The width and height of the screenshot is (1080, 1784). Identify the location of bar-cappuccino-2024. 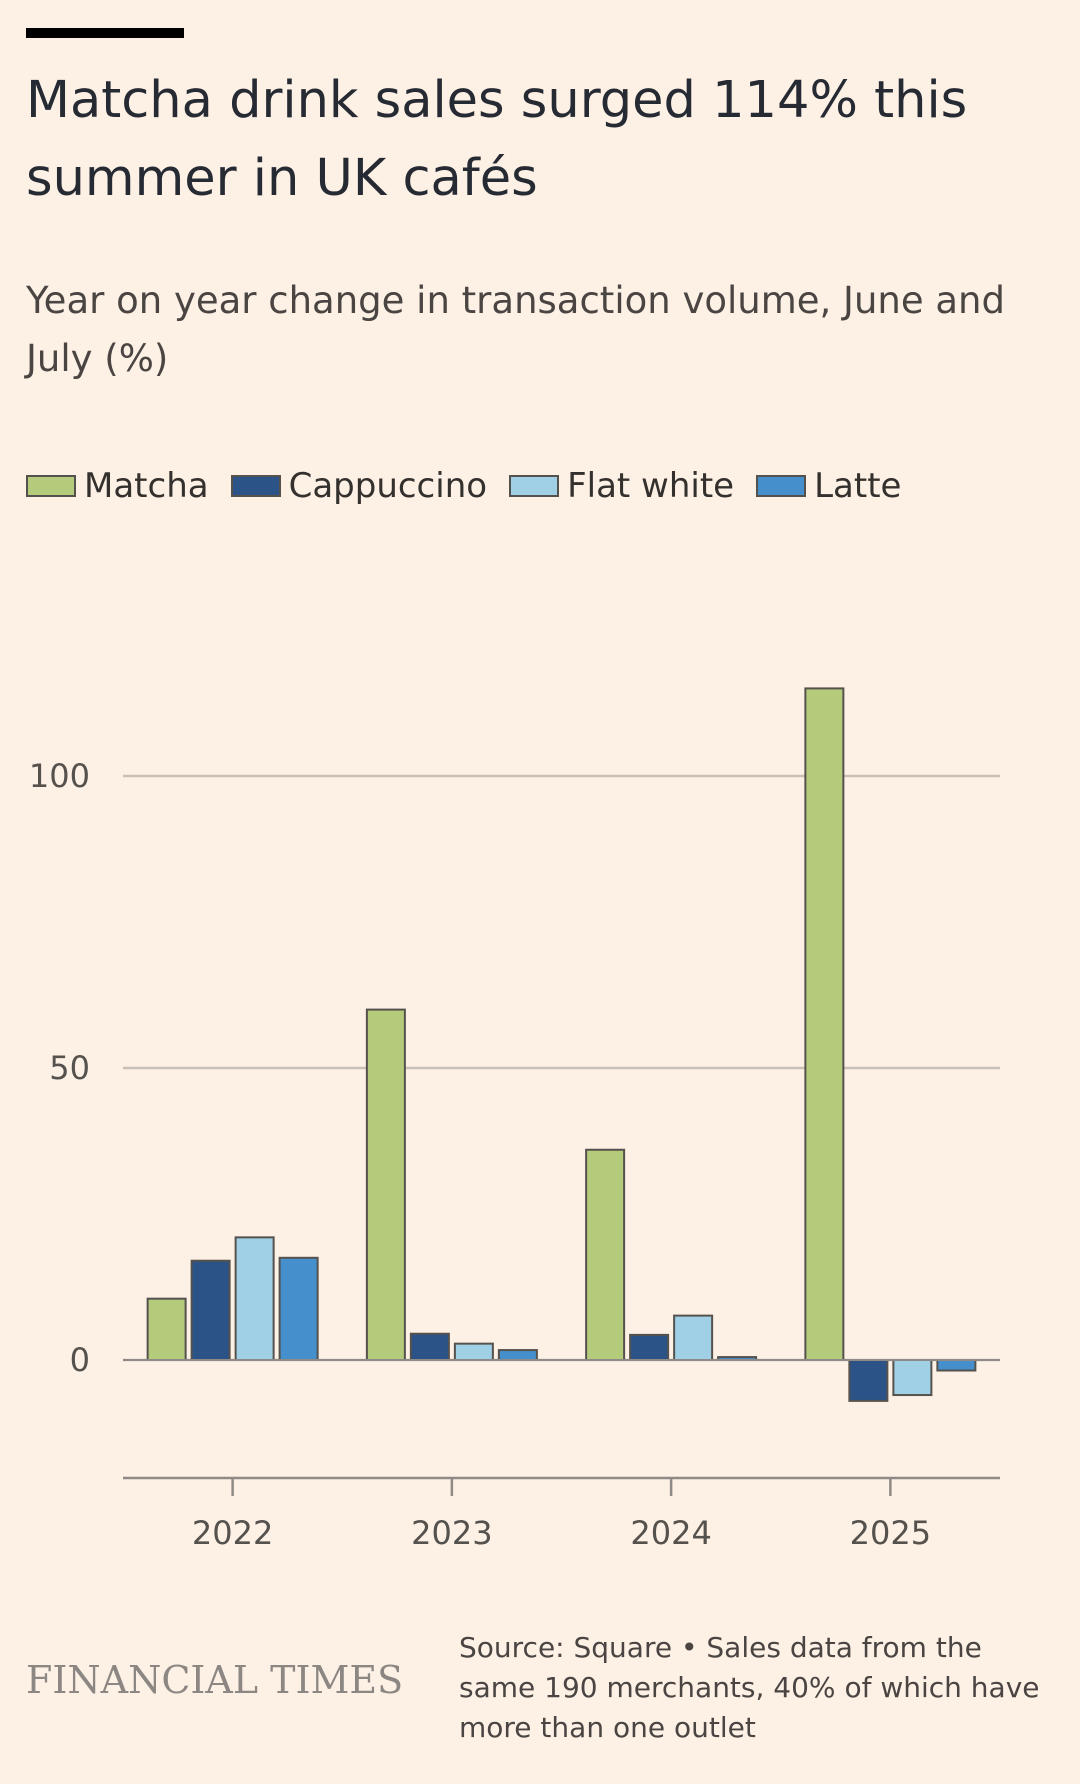
(649, 1347).